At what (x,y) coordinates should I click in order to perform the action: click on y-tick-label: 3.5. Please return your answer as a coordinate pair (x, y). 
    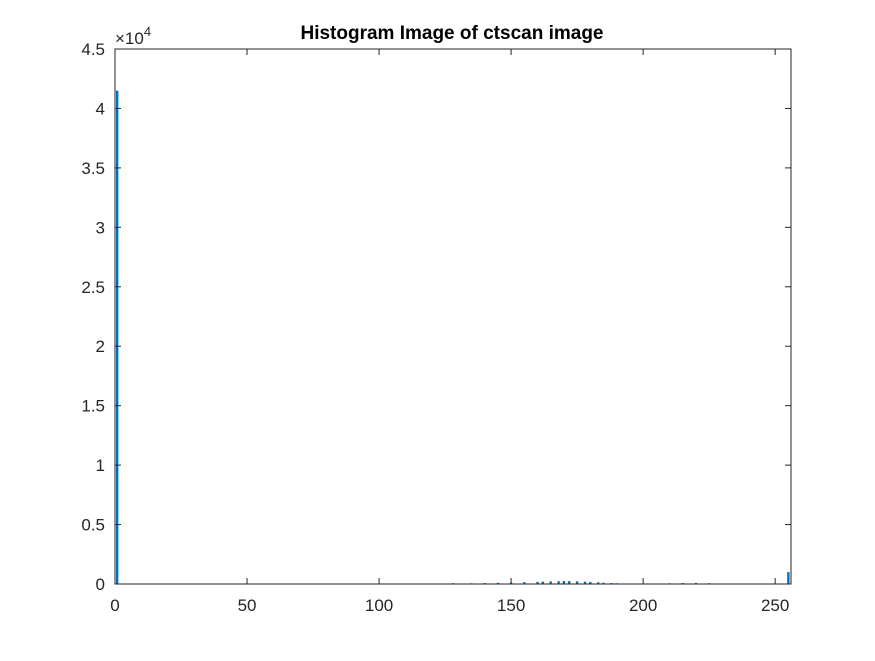
    Looking at the image, I should click on (93, 168).